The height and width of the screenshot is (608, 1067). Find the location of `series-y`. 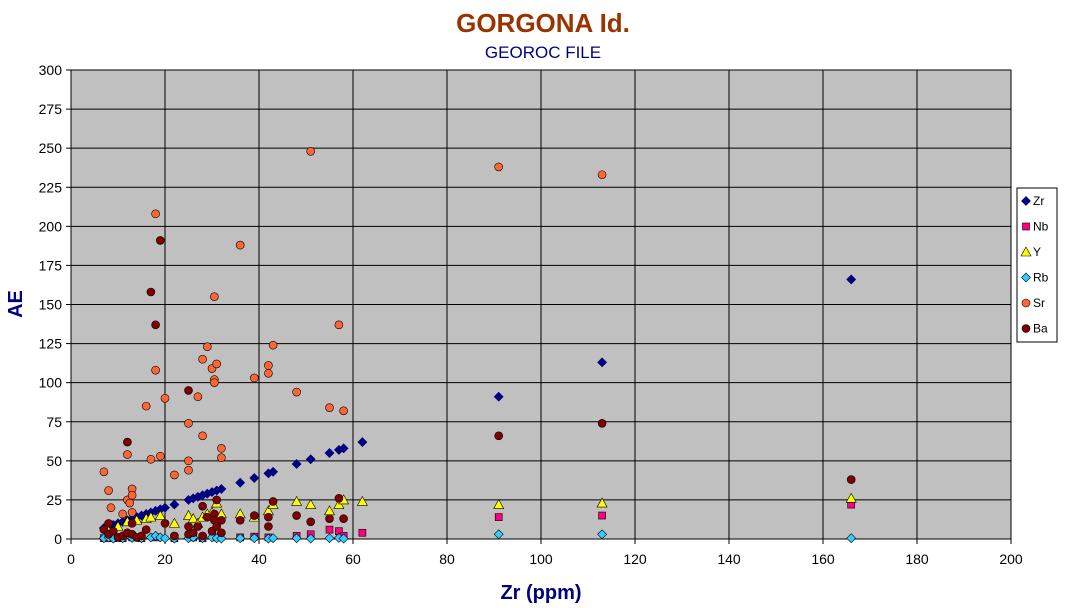

series-y is located at coordinates (480, 514).